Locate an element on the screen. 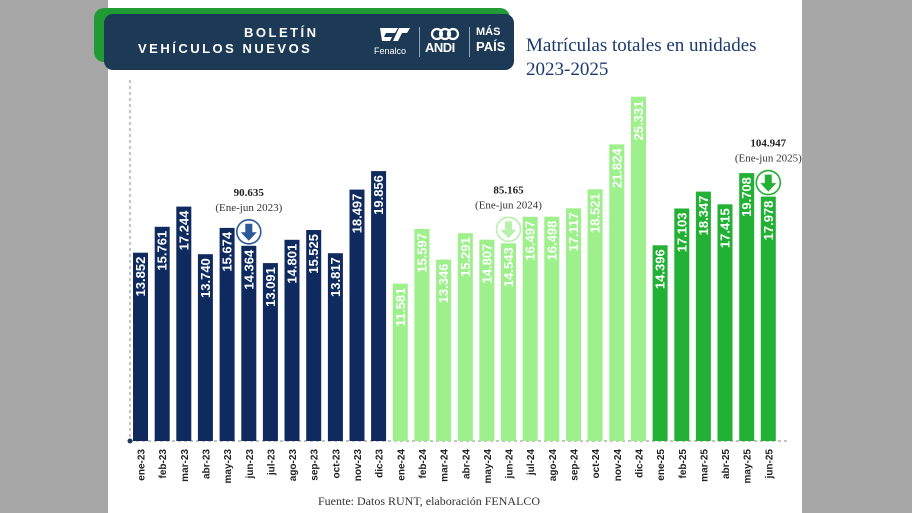  value-label: 14.807 is located at coordinates (486, 264).